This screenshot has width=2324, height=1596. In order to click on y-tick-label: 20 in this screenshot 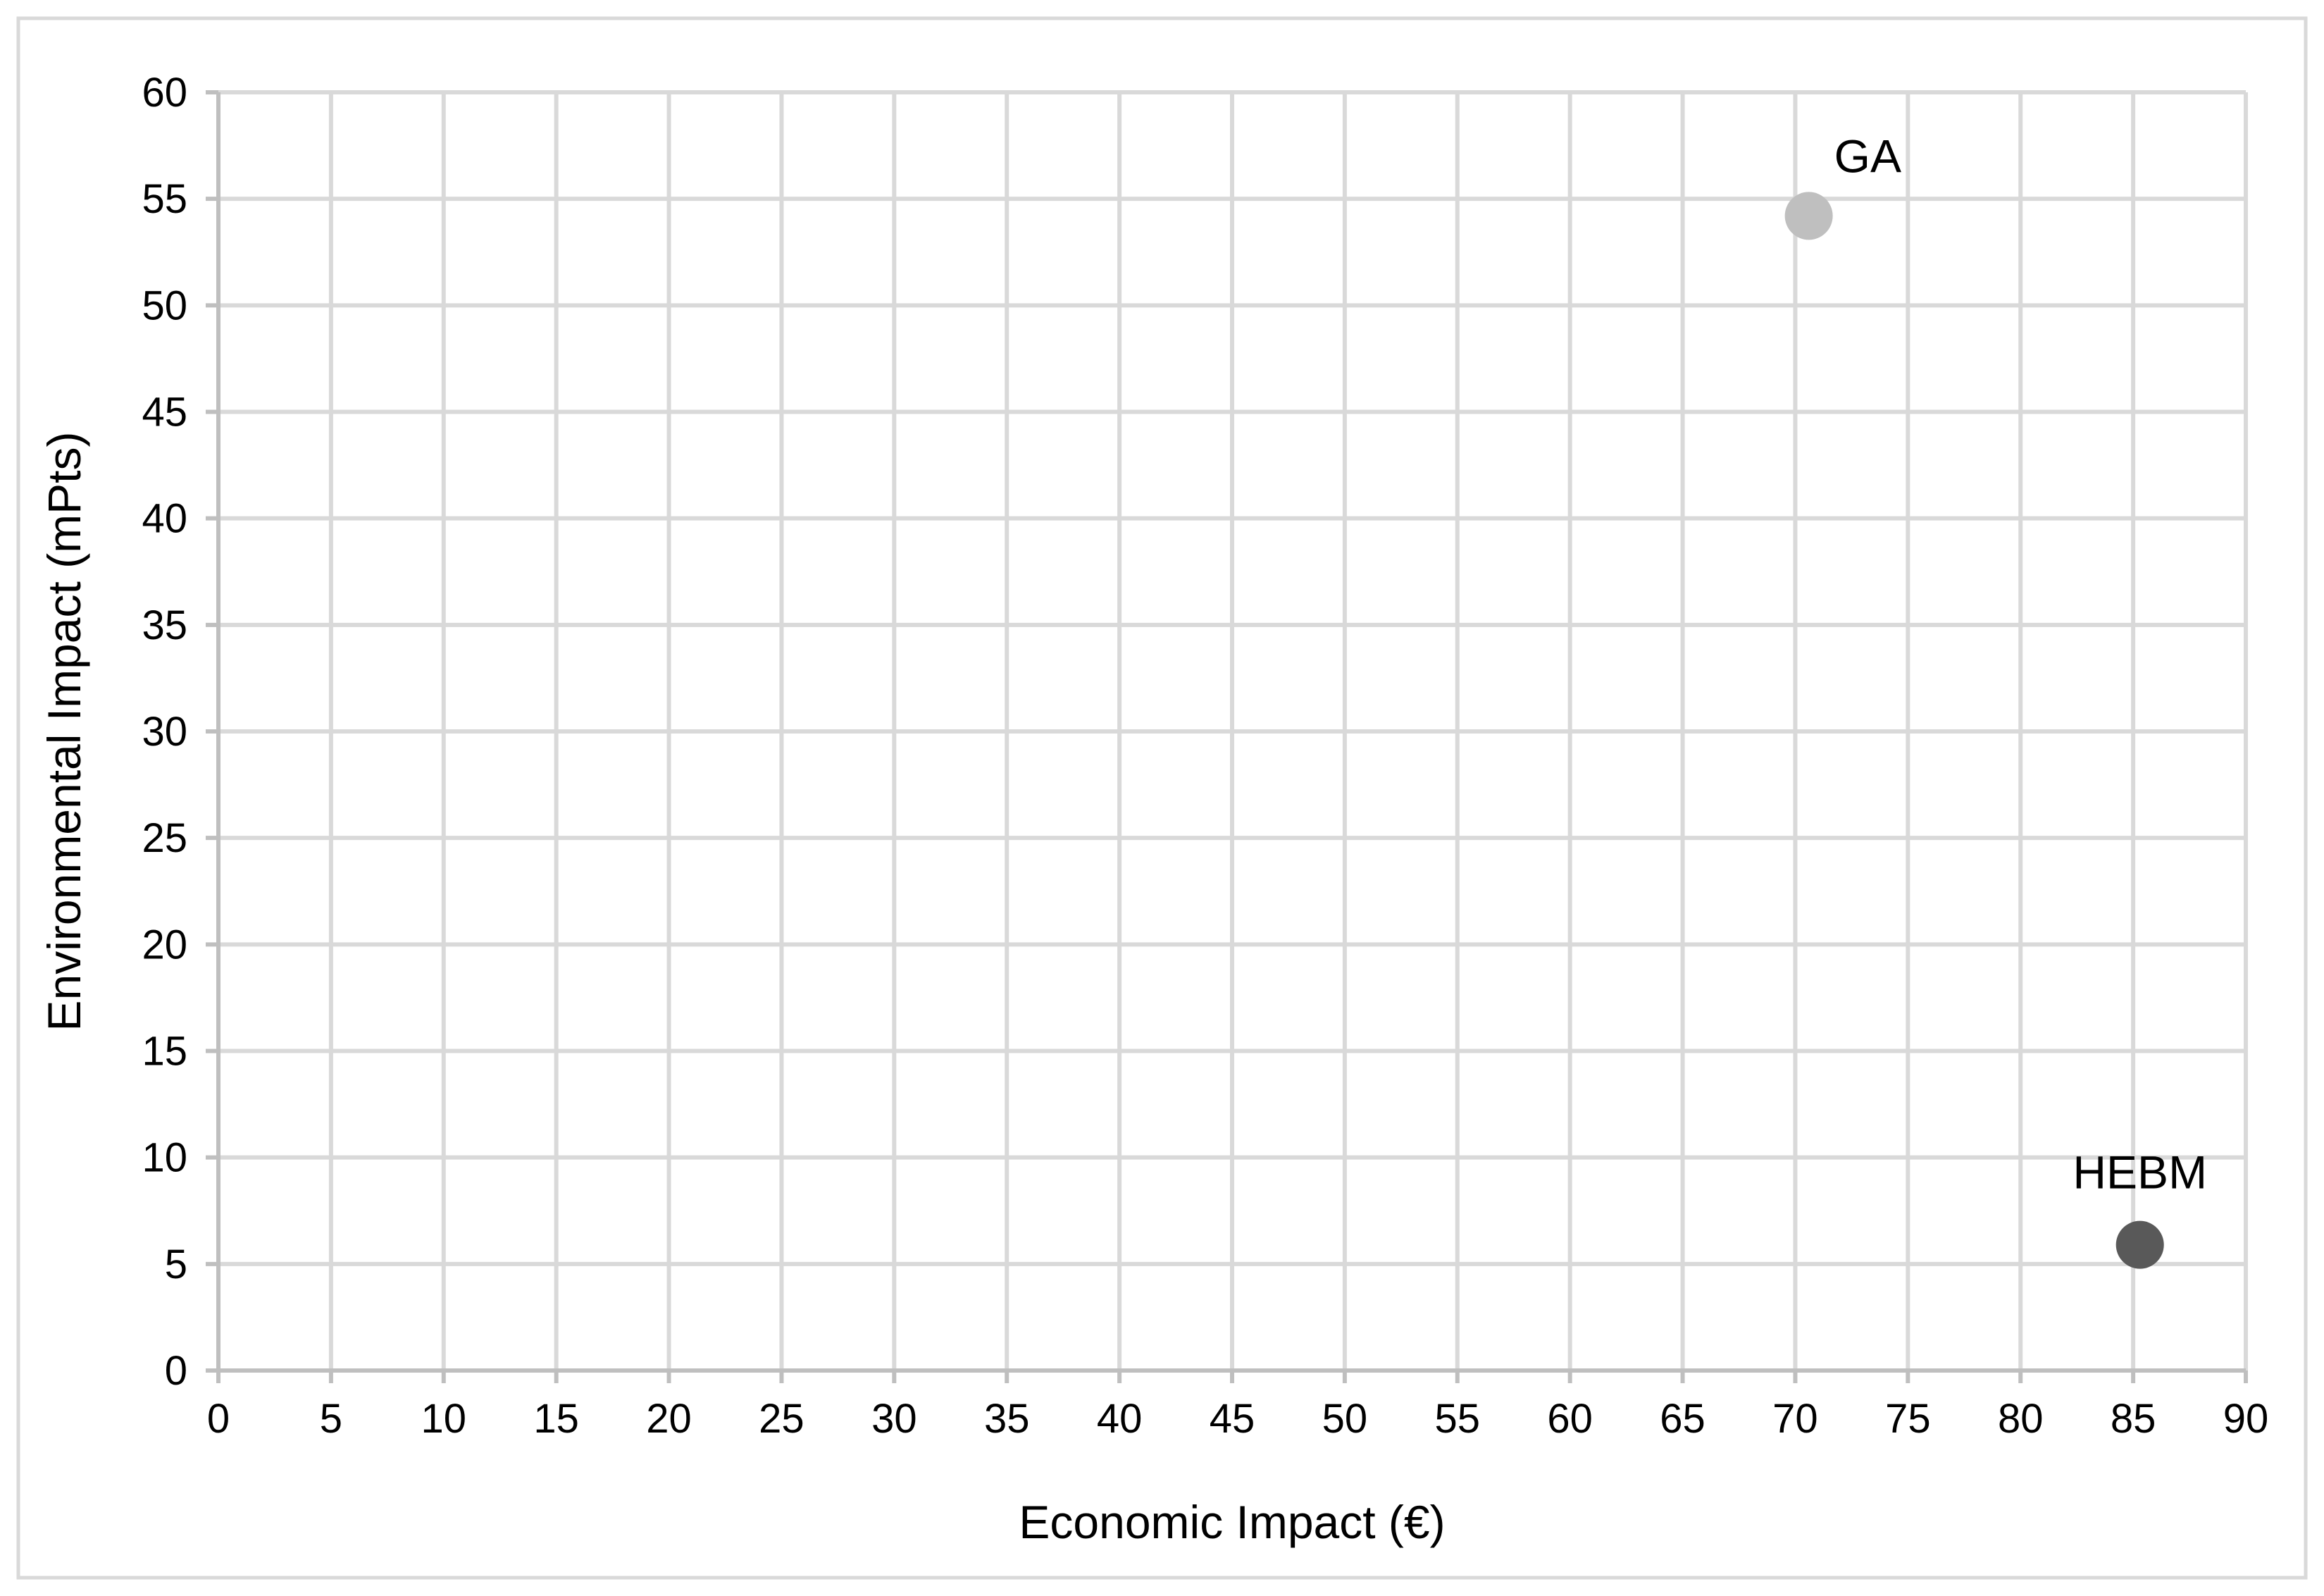, I will do `click(164, 944)`.